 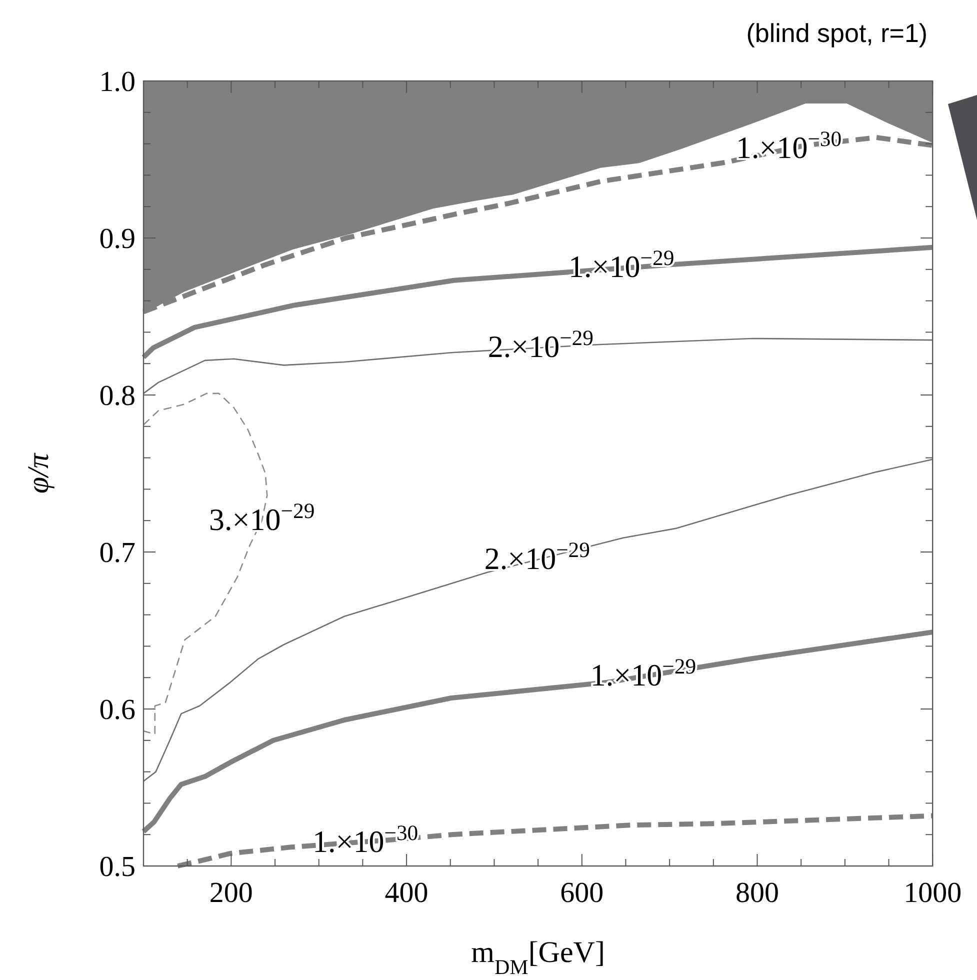 I want to click on x-tick-label: 800, so click(x=757, y=893).